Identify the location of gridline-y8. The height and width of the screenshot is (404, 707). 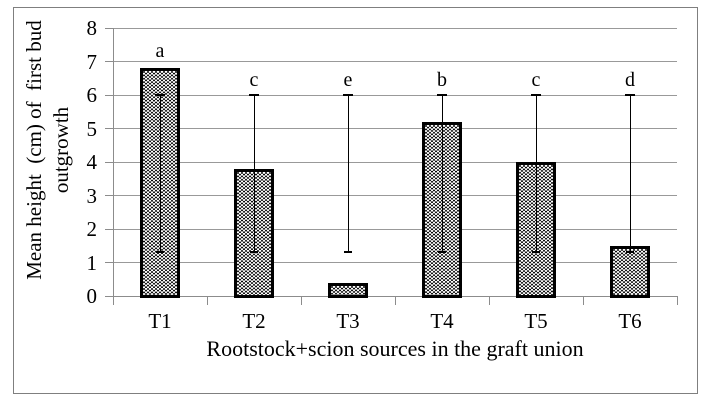
(395, 28).